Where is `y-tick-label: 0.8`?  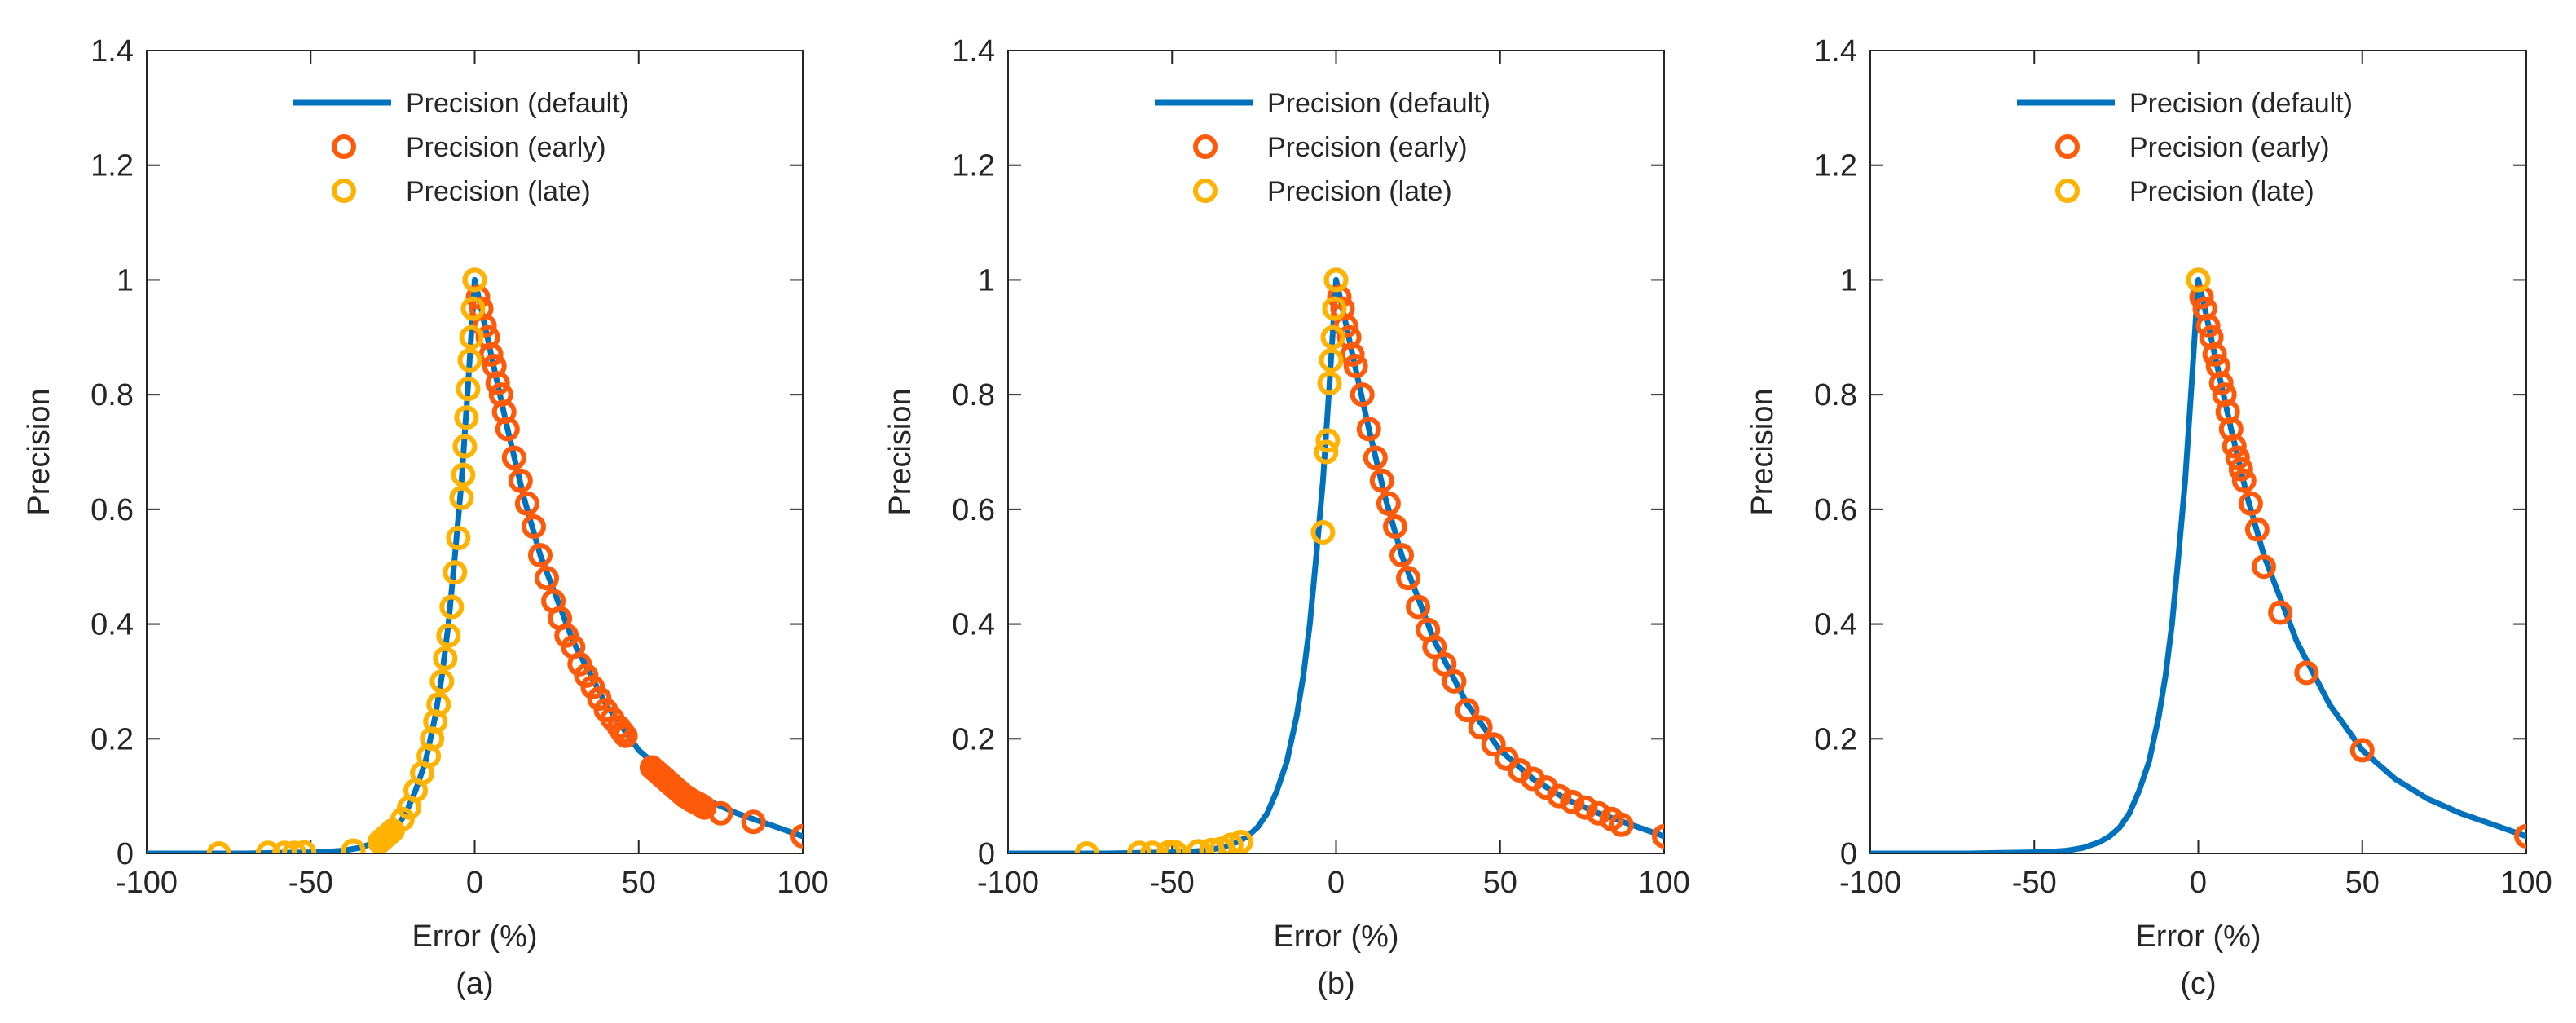
y-tick-label: 0.8 is located at coordinates (112, 395).